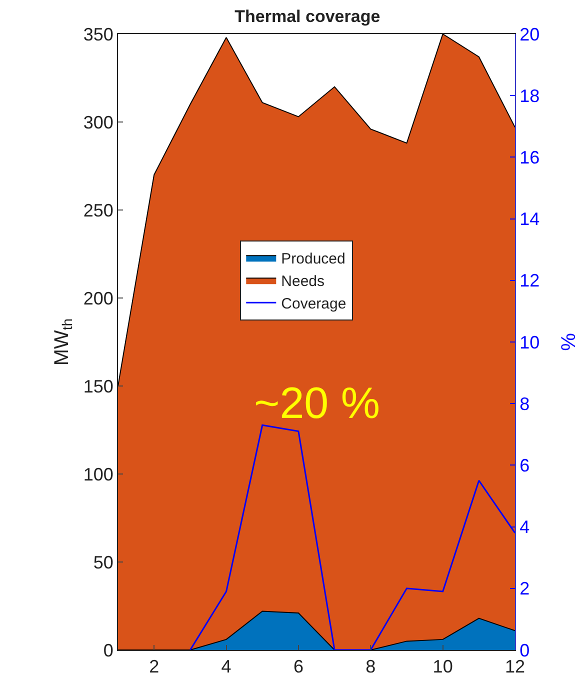 The width and height of the screenshot is (580, 683). What do you see at coordinates (154, 666) in the screenshot?
I see `x-tick-label: 2` at bounding box center [154, 666].